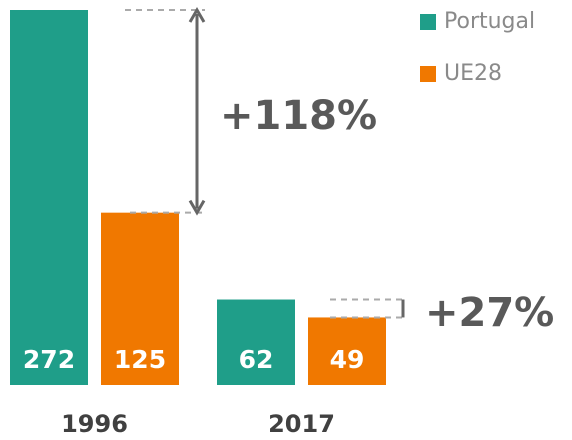  Describe the element at coordinates (140, 359) in the screenshot. I see `value-label: 125` at that location.